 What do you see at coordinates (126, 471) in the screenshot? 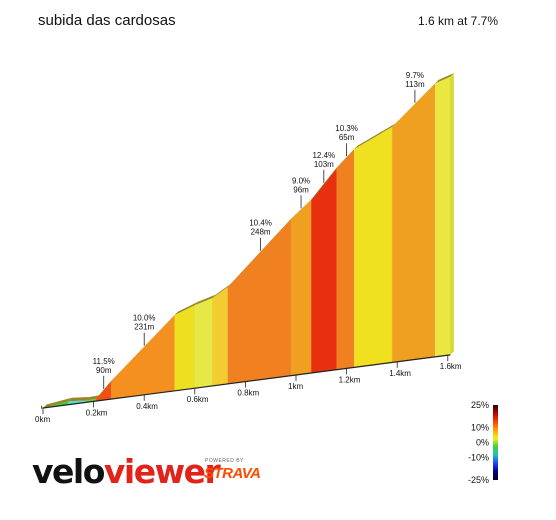
I see `logo-velo: veloviewer` at bounding box center [126, 471].